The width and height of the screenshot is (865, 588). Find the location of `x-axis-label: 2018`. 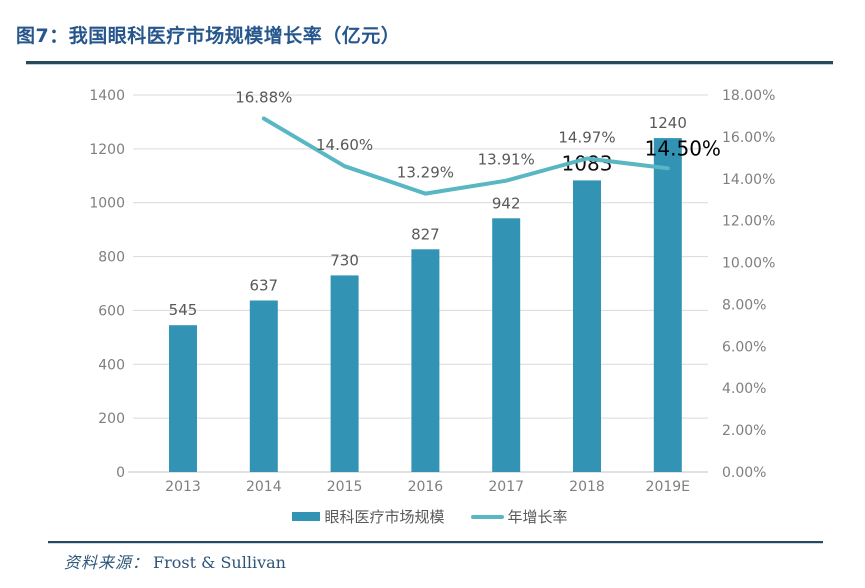

x-axis-label: 2018 is located at coordinates (587, 487).